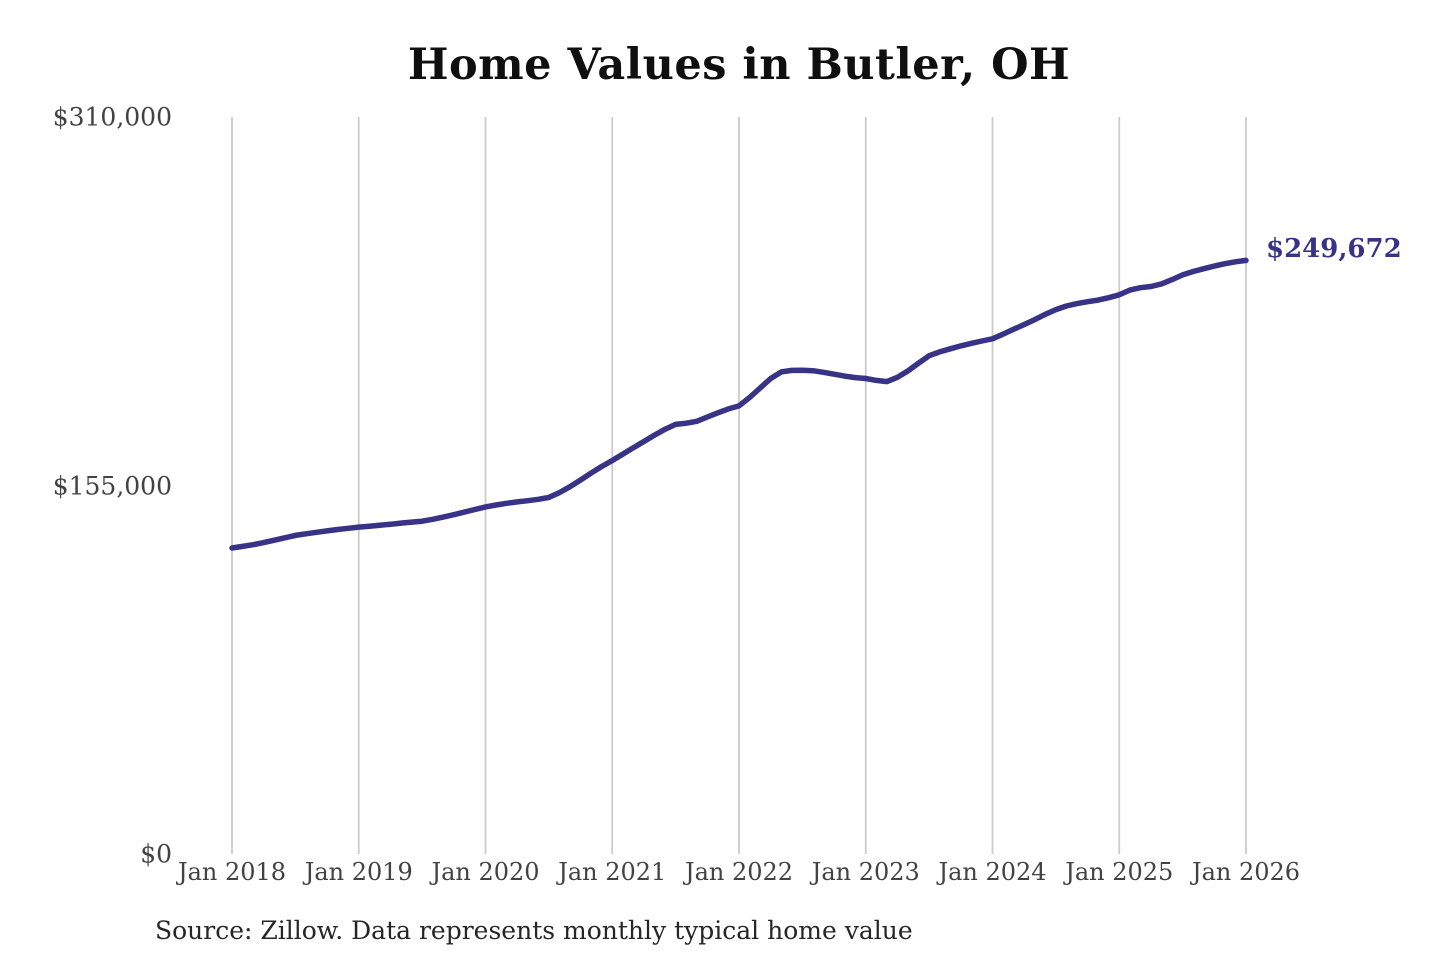 Image resolution: width=1440 pixels, height=960 pixels. I want to click on x-tick-label: Jan 2025, so click(1119, 872).